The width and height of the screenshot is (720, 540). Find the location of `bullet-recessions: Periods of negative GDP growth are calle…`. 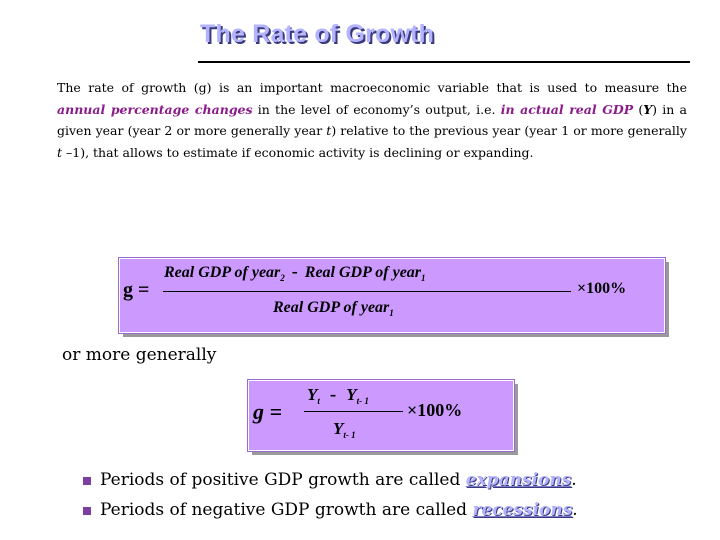

bullet-recessions: Periods of negative GDP growth are calle… is located at coordinates (329, 515).